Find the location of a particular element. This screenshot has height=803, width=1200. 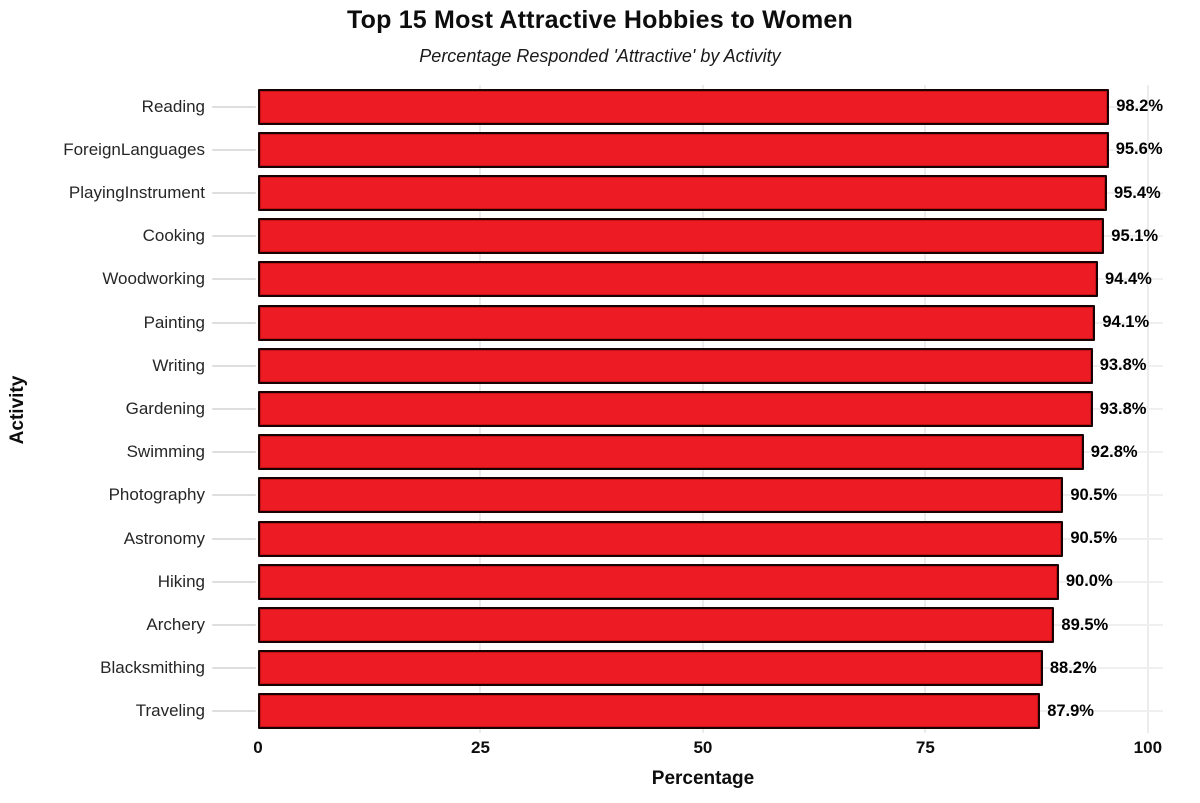

category-label: Painting is located at coordinates (174, 322).